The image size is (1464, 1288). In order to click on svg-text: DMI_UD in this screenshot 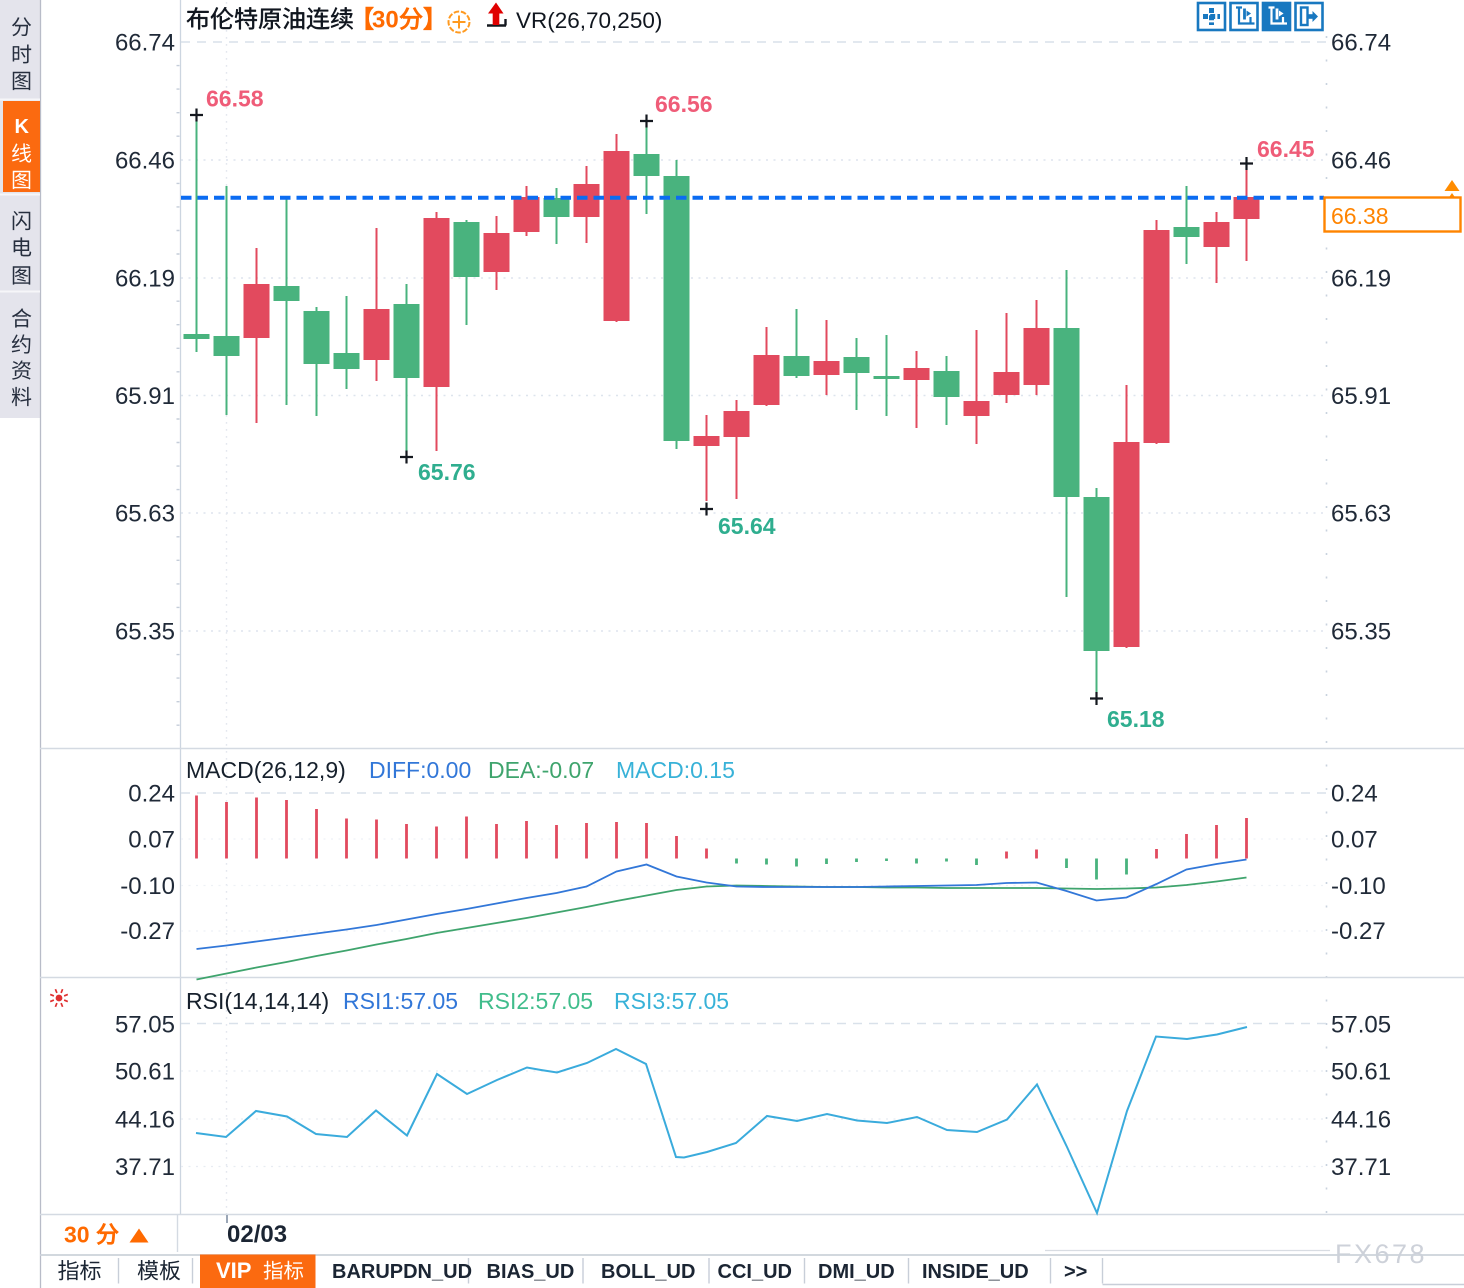, I will do `click(856, 1272)`.